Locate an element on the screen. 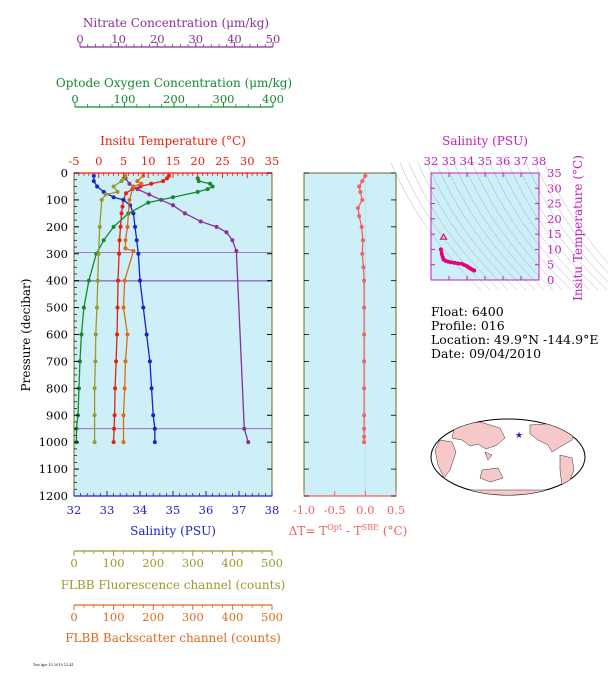 This screenshot has height=684, width=608. backscatter-tick-label: 0 is located at coordinates (73, 617).